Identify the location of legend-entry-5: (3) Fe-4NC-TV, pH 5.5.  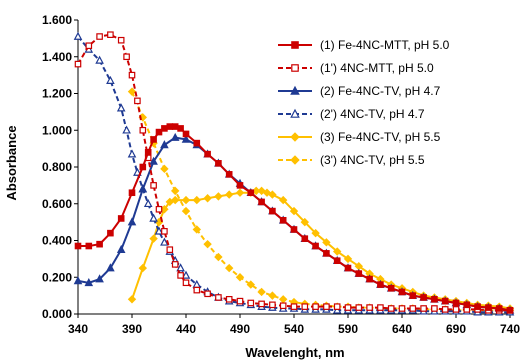
(359, 137).